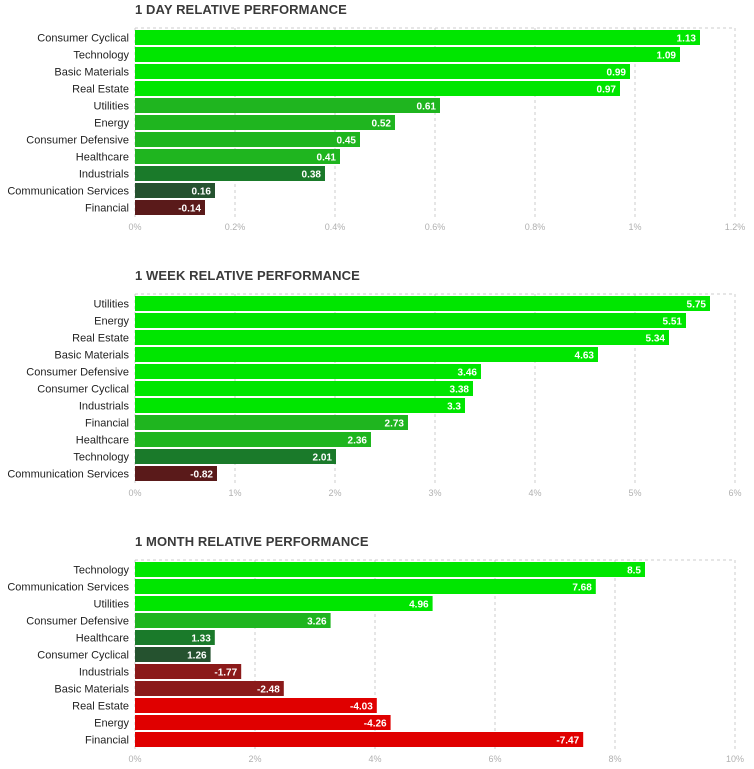 Image resolution: width=754 pixels, height=769 pixels. I want to click on data-label: 3.38, so click(460, 390).